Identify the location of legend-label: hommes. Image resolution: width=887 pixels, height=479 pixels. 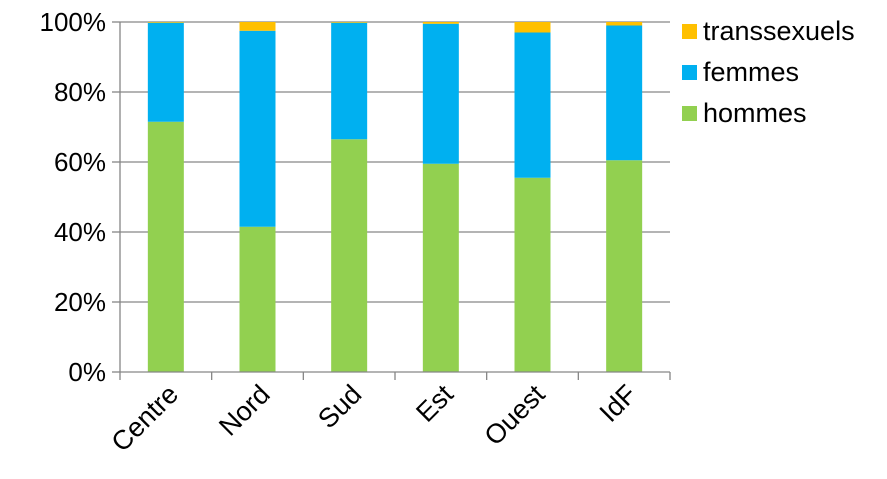
(755, 113).